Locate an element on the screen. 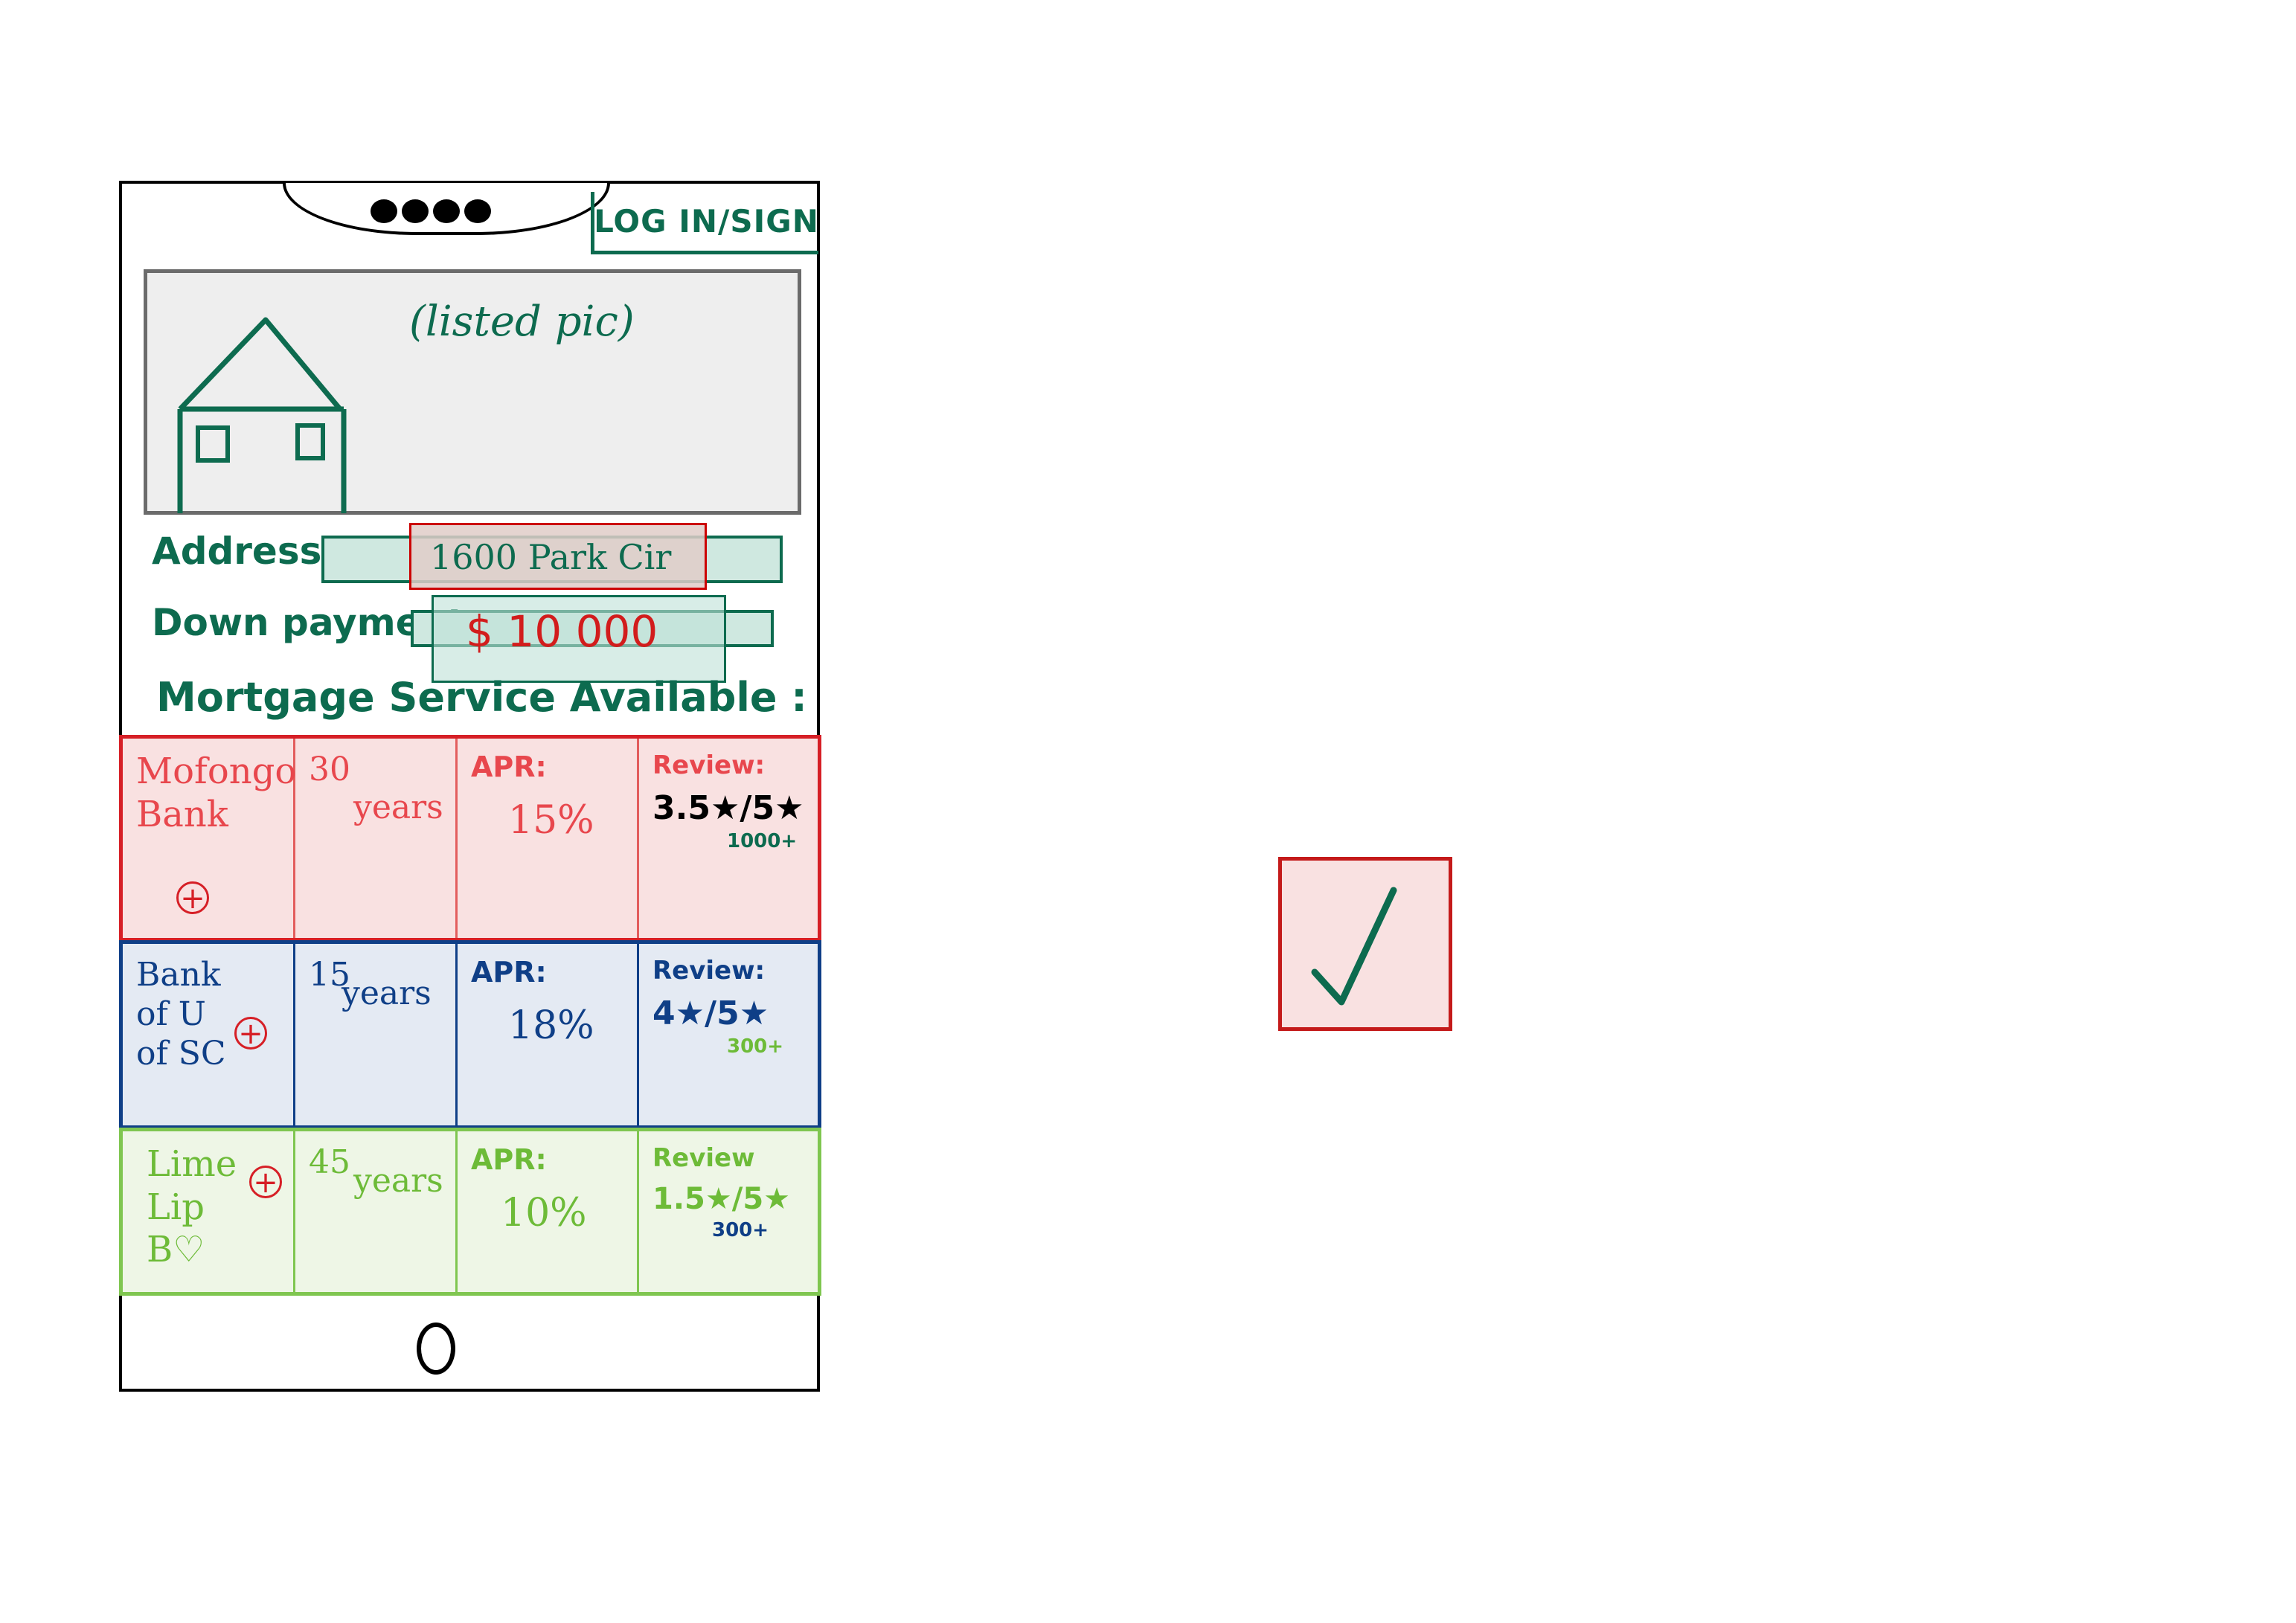 The width and height of the screenshot is (2296, 1623). address-highlight is located at coordinates (558, 556).